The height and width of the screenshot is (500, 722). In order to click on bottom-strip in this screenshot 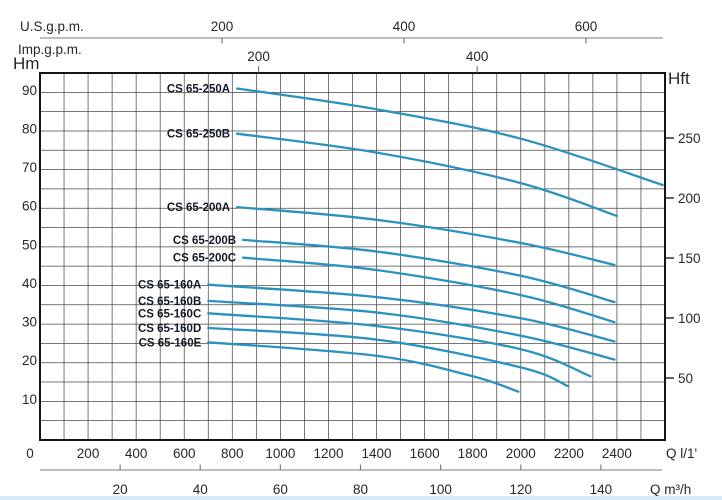, I will do `click(361, 498)`.